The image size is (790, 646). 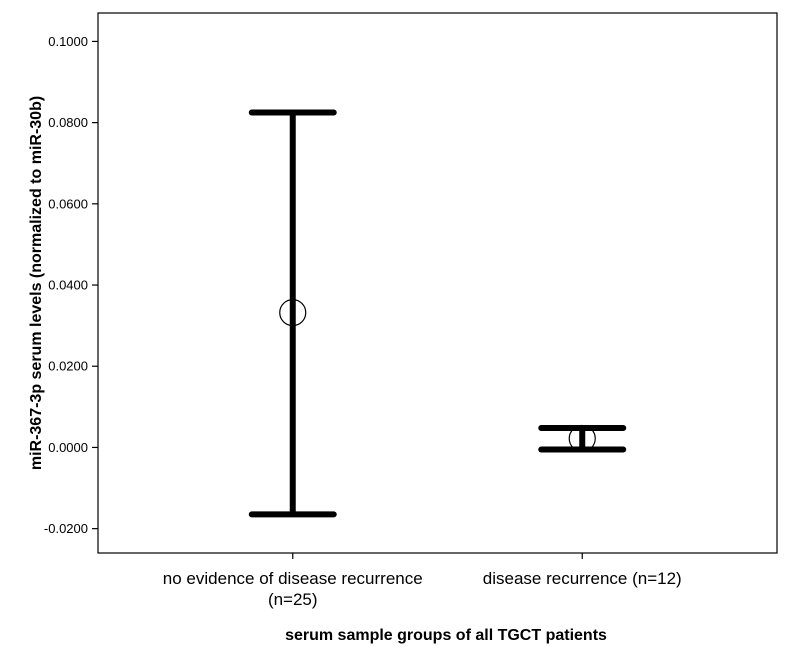 What do you see at coordinates (293, 578) in the screenshot?
I see `x-tick-label: no evidence of disease recurrence` at bounding box center [293, 578].